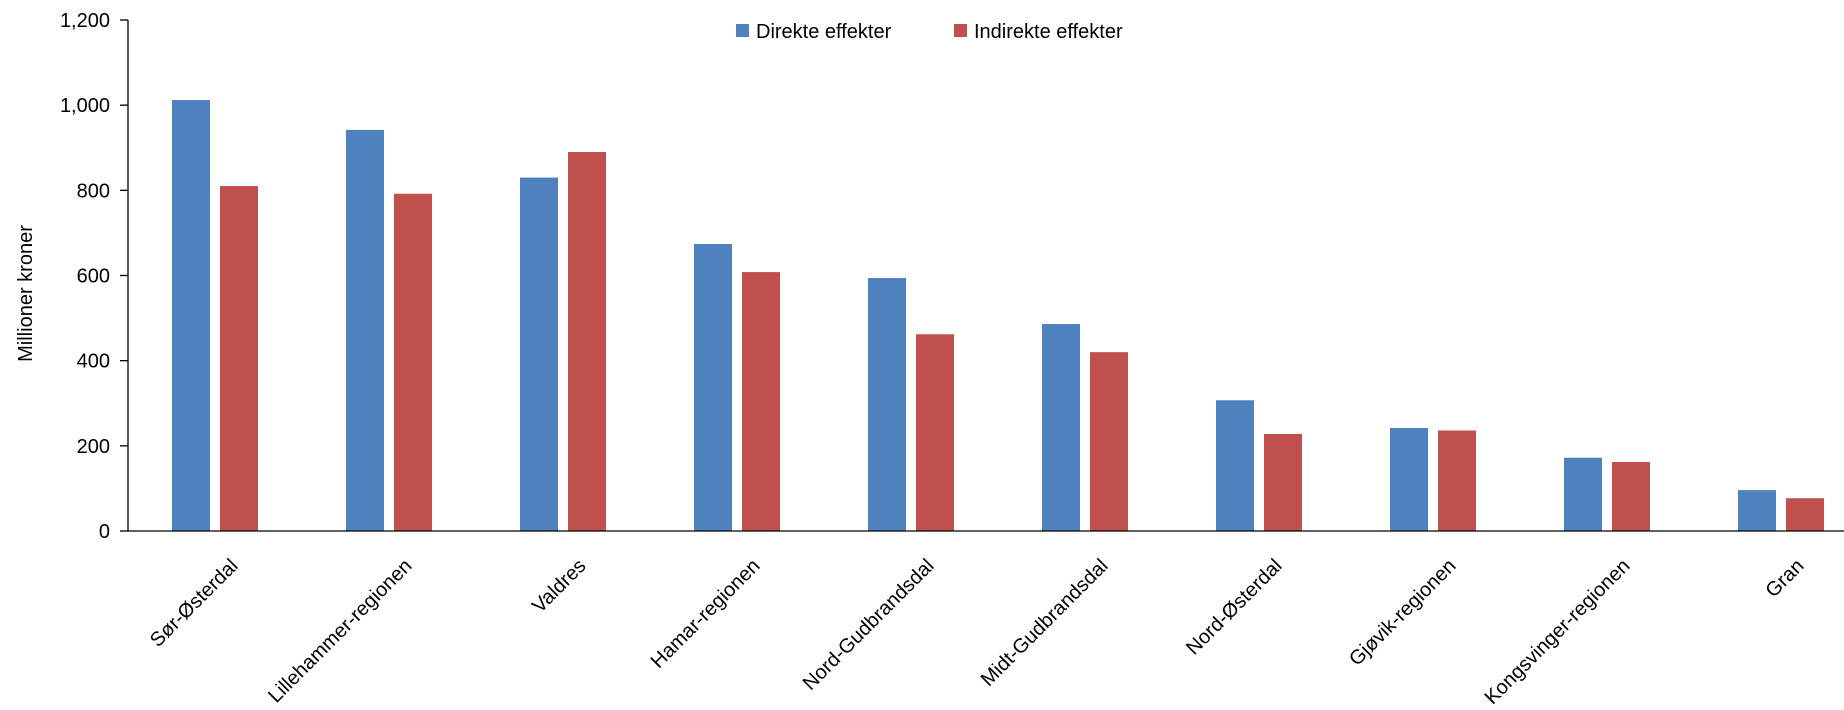  I want to click on legend-item: Indirekte effekter, so click(1038, 32).